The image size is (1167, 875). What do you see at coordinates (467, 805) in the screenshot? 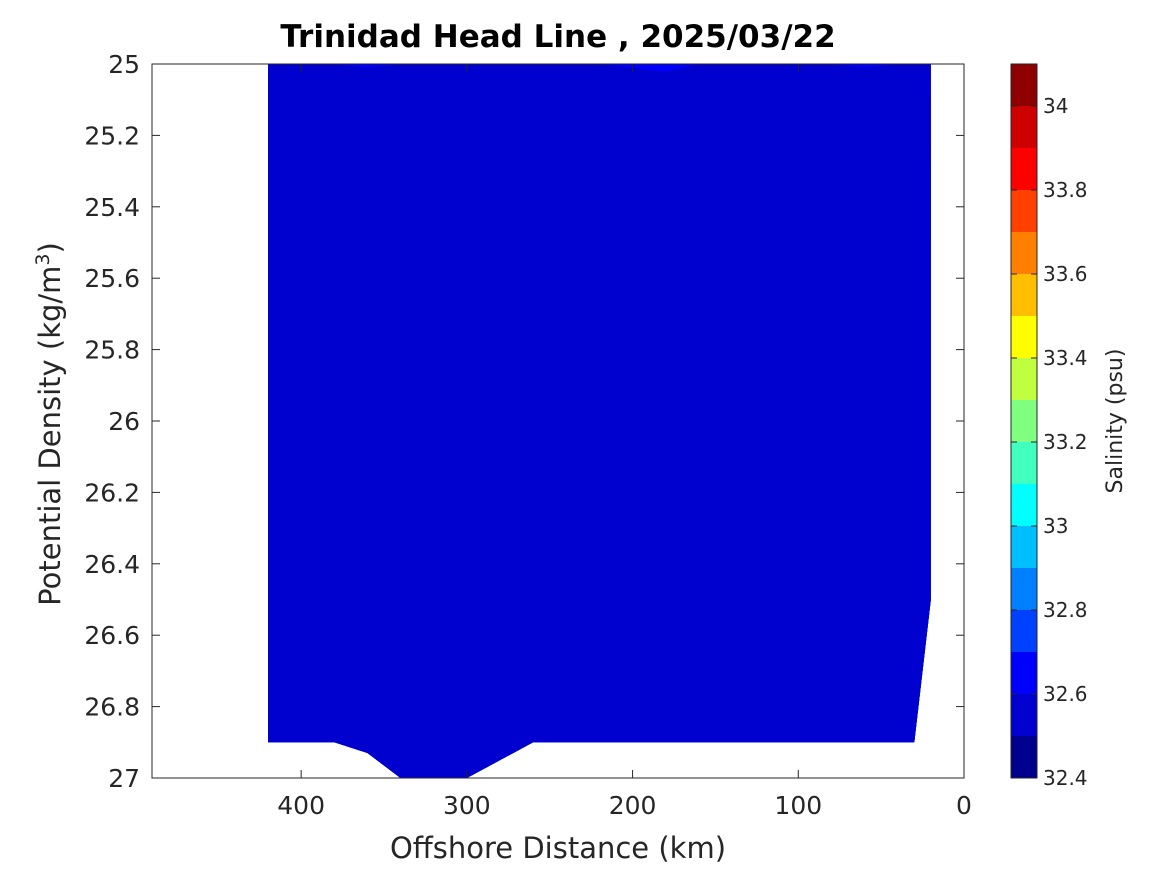
I see `x-tick-label: 300` at bounding box center [467, 805].